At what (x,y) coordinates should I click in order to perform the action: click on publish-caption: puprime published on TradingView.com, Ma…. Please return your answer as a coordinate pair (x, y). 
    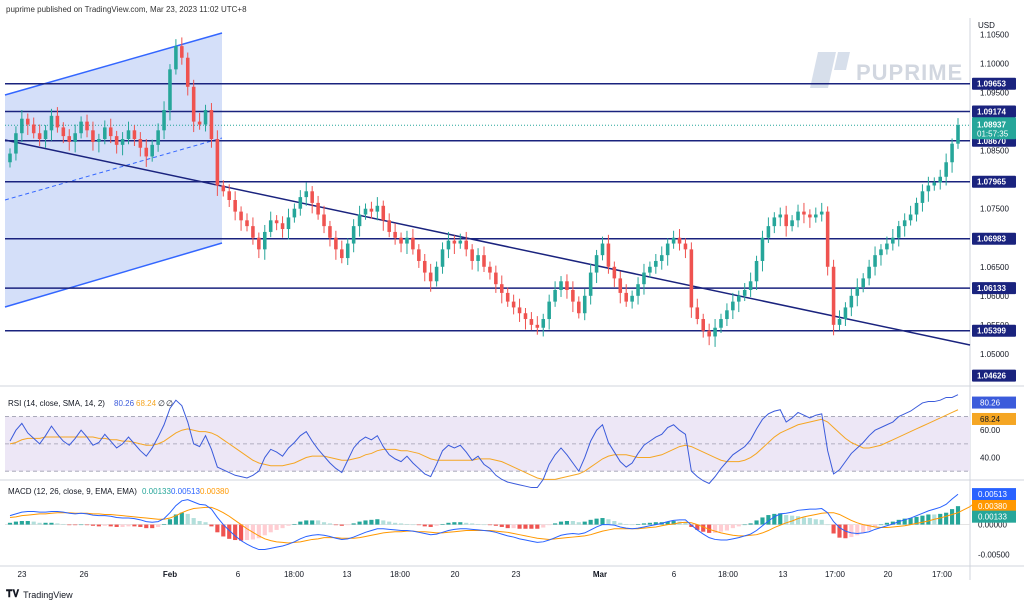
    Looking at the image, I should click on (126, 9).